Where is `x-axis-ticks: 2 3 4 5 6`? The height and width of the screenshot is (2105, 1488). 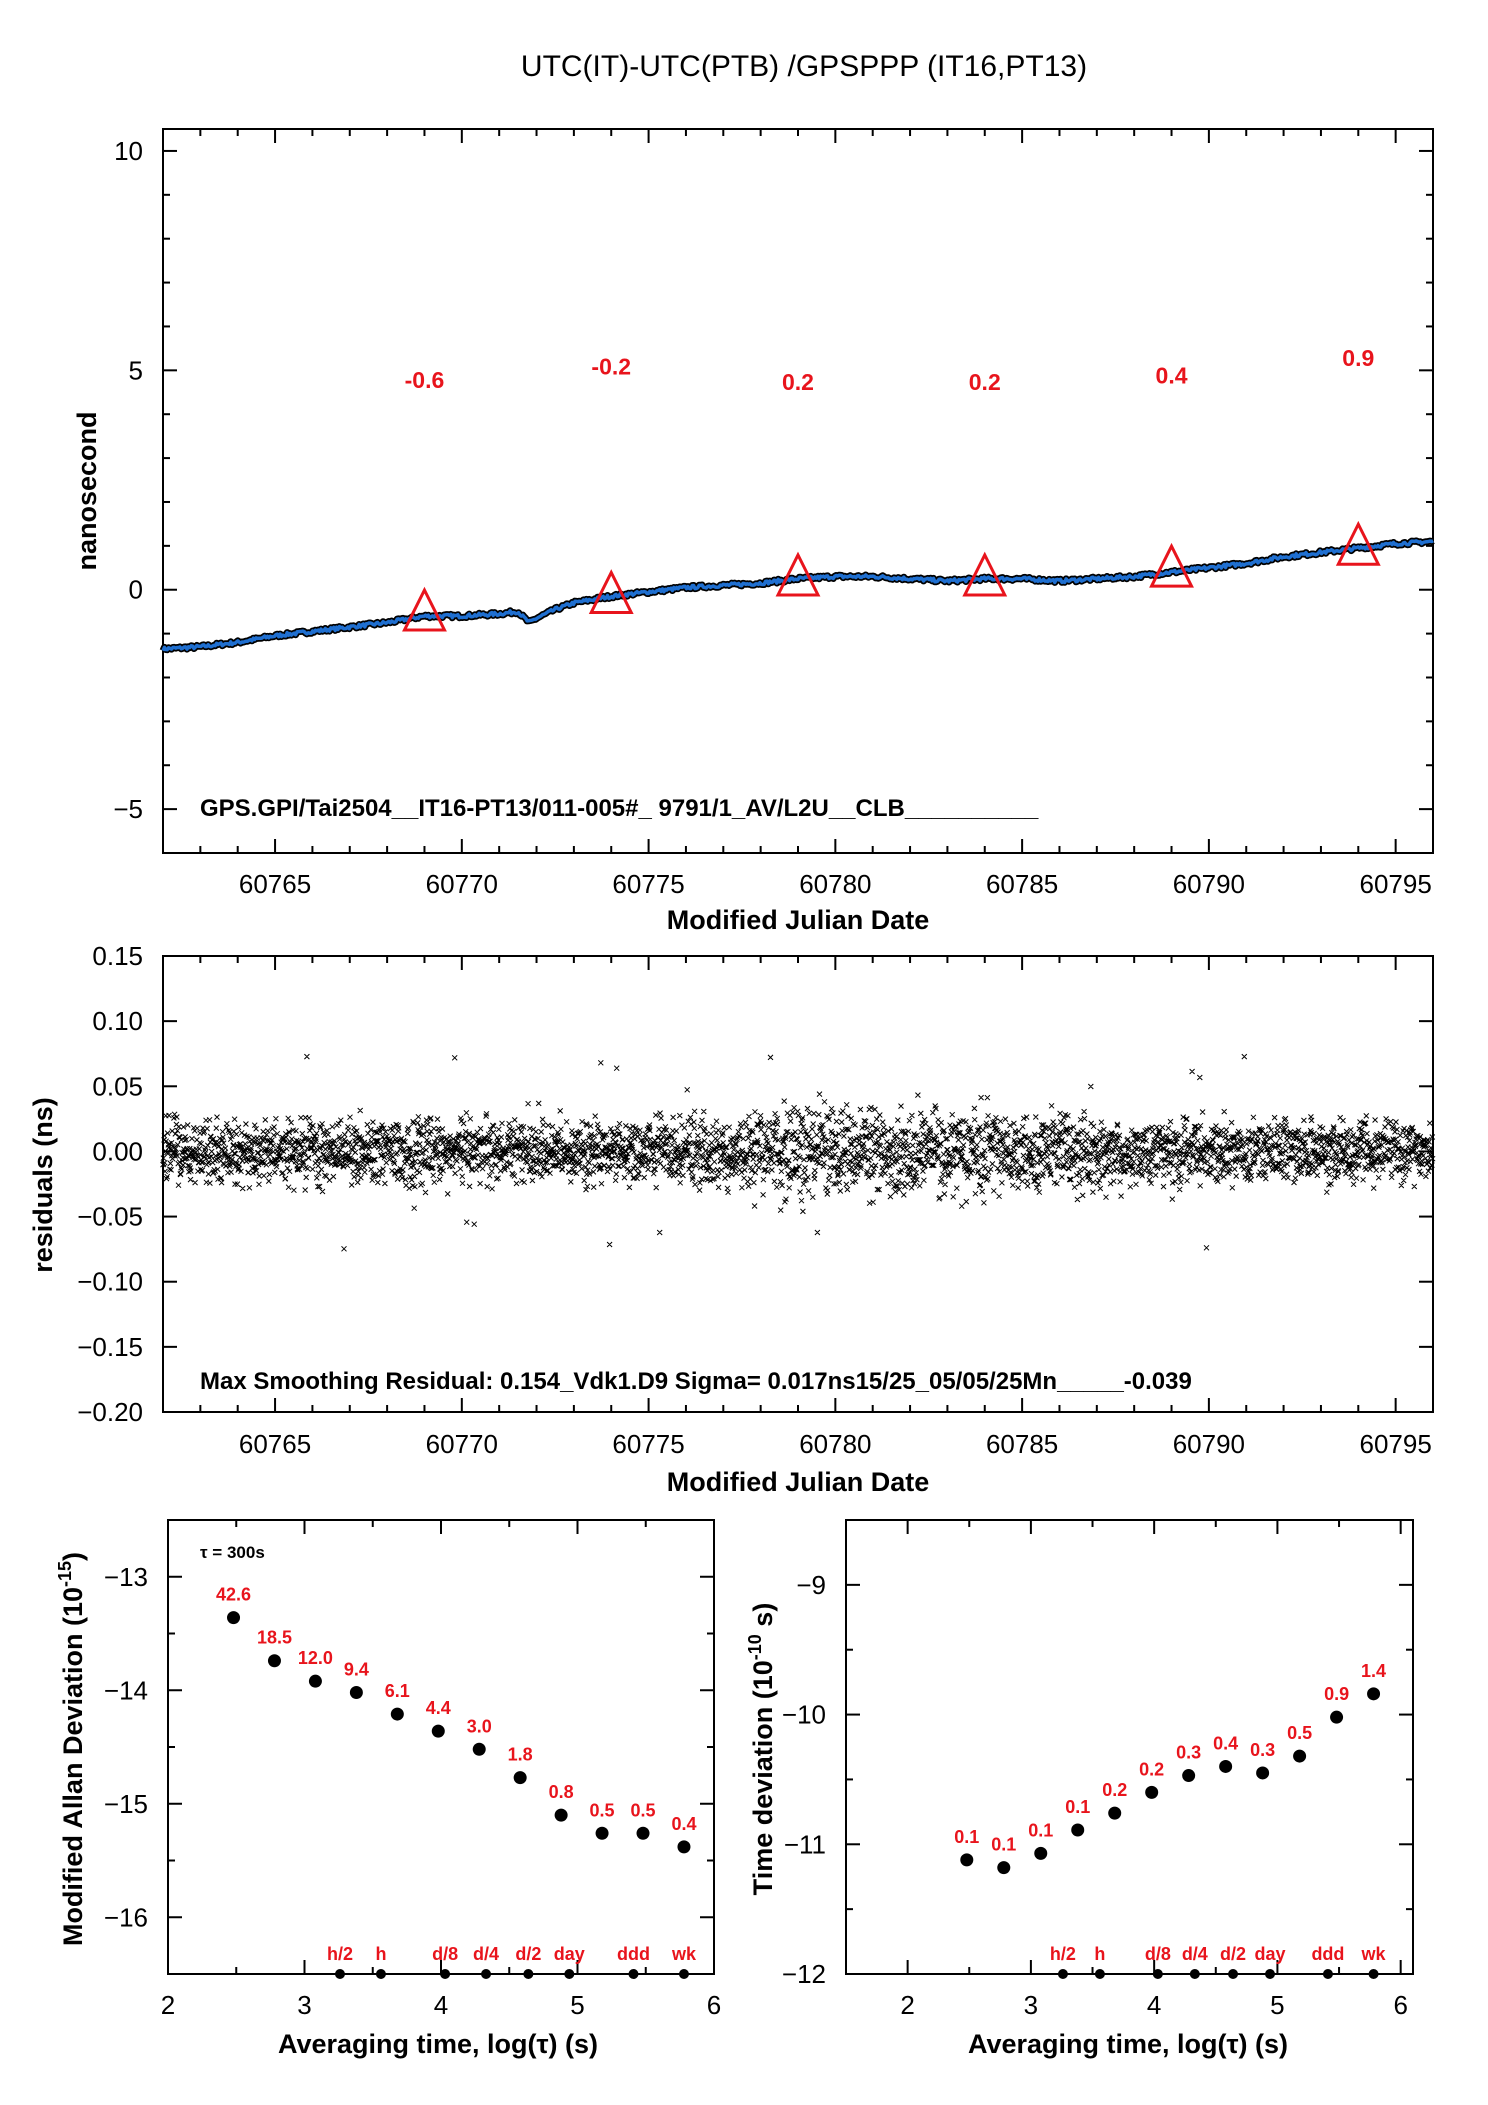
x-axis-ticks: 2 3 4 5 6 is located at coordinates (441, 1770).